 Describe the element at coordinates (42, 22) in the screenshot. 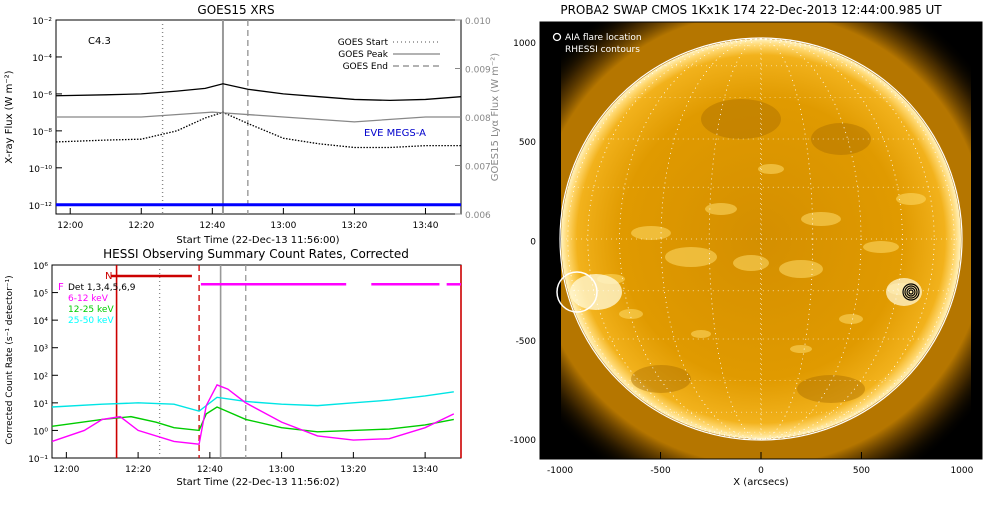

I see `goes-y-tick-label: 10⁻²` at that location.